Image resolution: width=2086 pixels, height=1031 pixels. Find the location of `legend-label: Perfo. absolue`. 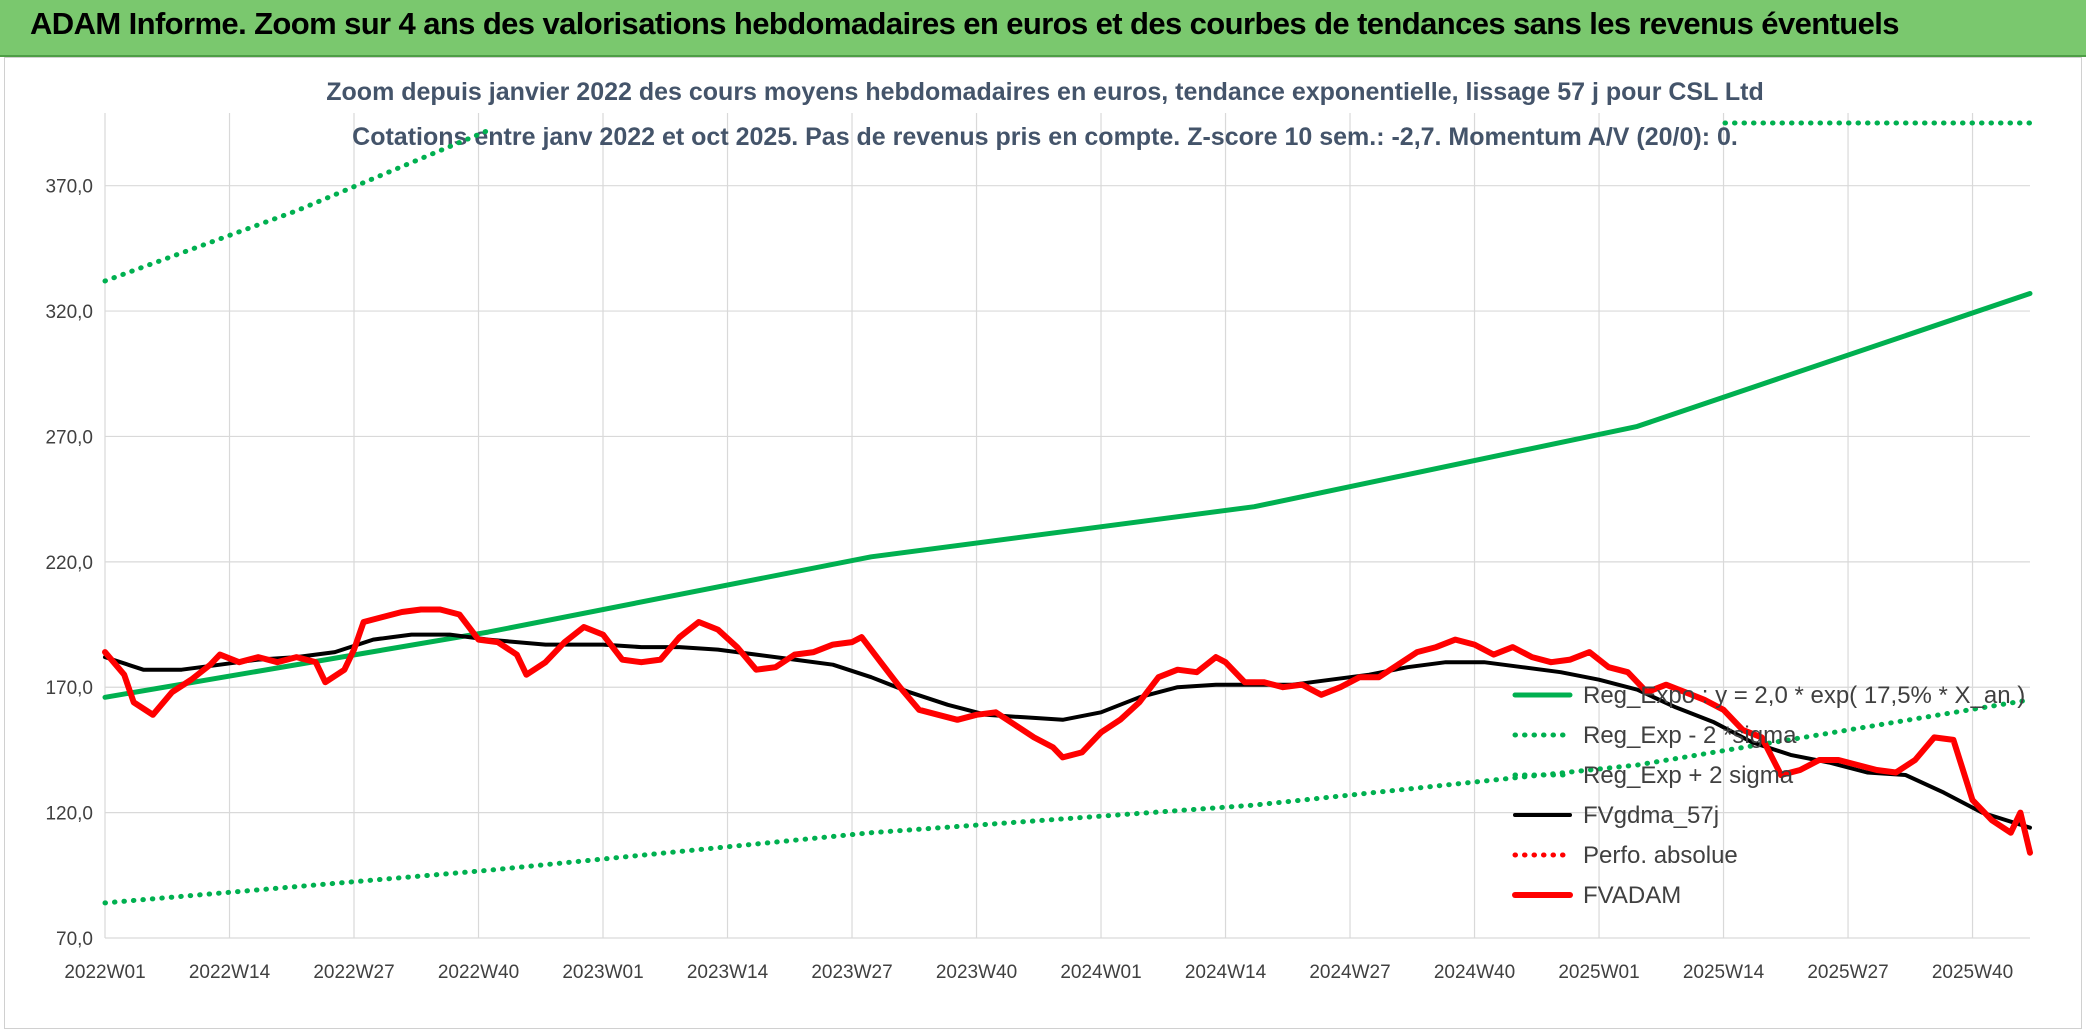

legend-label: Perfo. absolue is located at coordinates (1660, 855).